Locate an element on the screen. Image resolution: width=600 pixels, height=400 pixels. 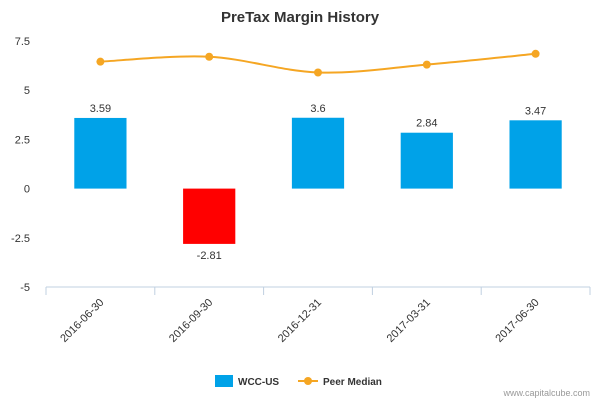
legend-swatch-wcc is located at coordinates (224, 381).